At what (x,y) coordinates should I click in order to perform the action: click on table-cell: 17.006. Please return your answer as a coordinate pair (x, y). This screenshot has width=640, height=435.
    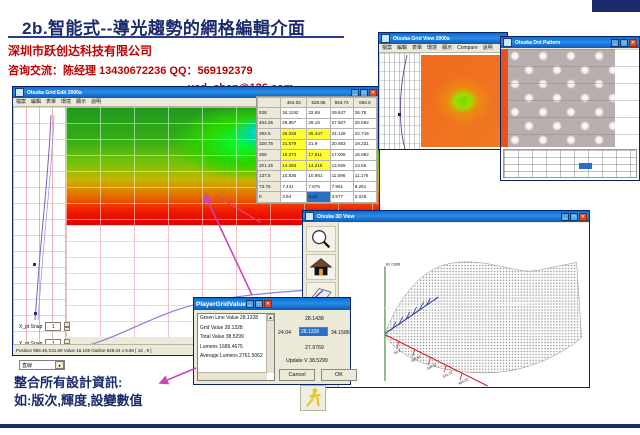
    Looking at the image, I should click on (341, 155).